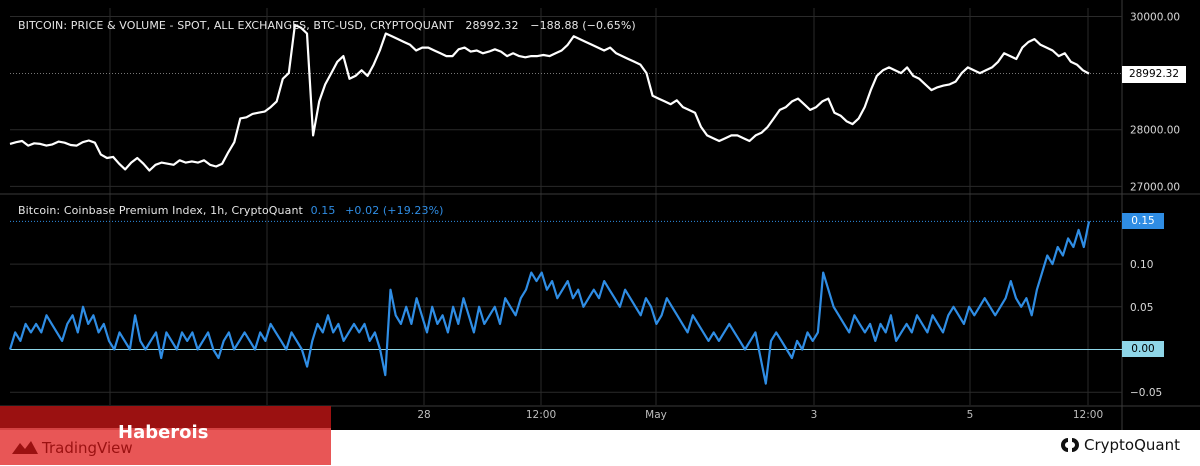 This screenshot has width=1200, height=466. Describe the element at coordinates (492, 25) in the screenshot. I see `price-legend-value: 28992.32` at that location.